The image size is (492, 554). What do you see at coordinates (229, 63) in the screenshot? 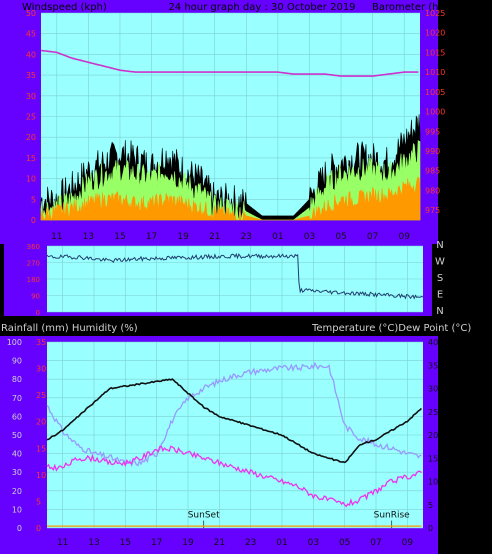
I see `barometer-line` at bounding box center [229, 63].